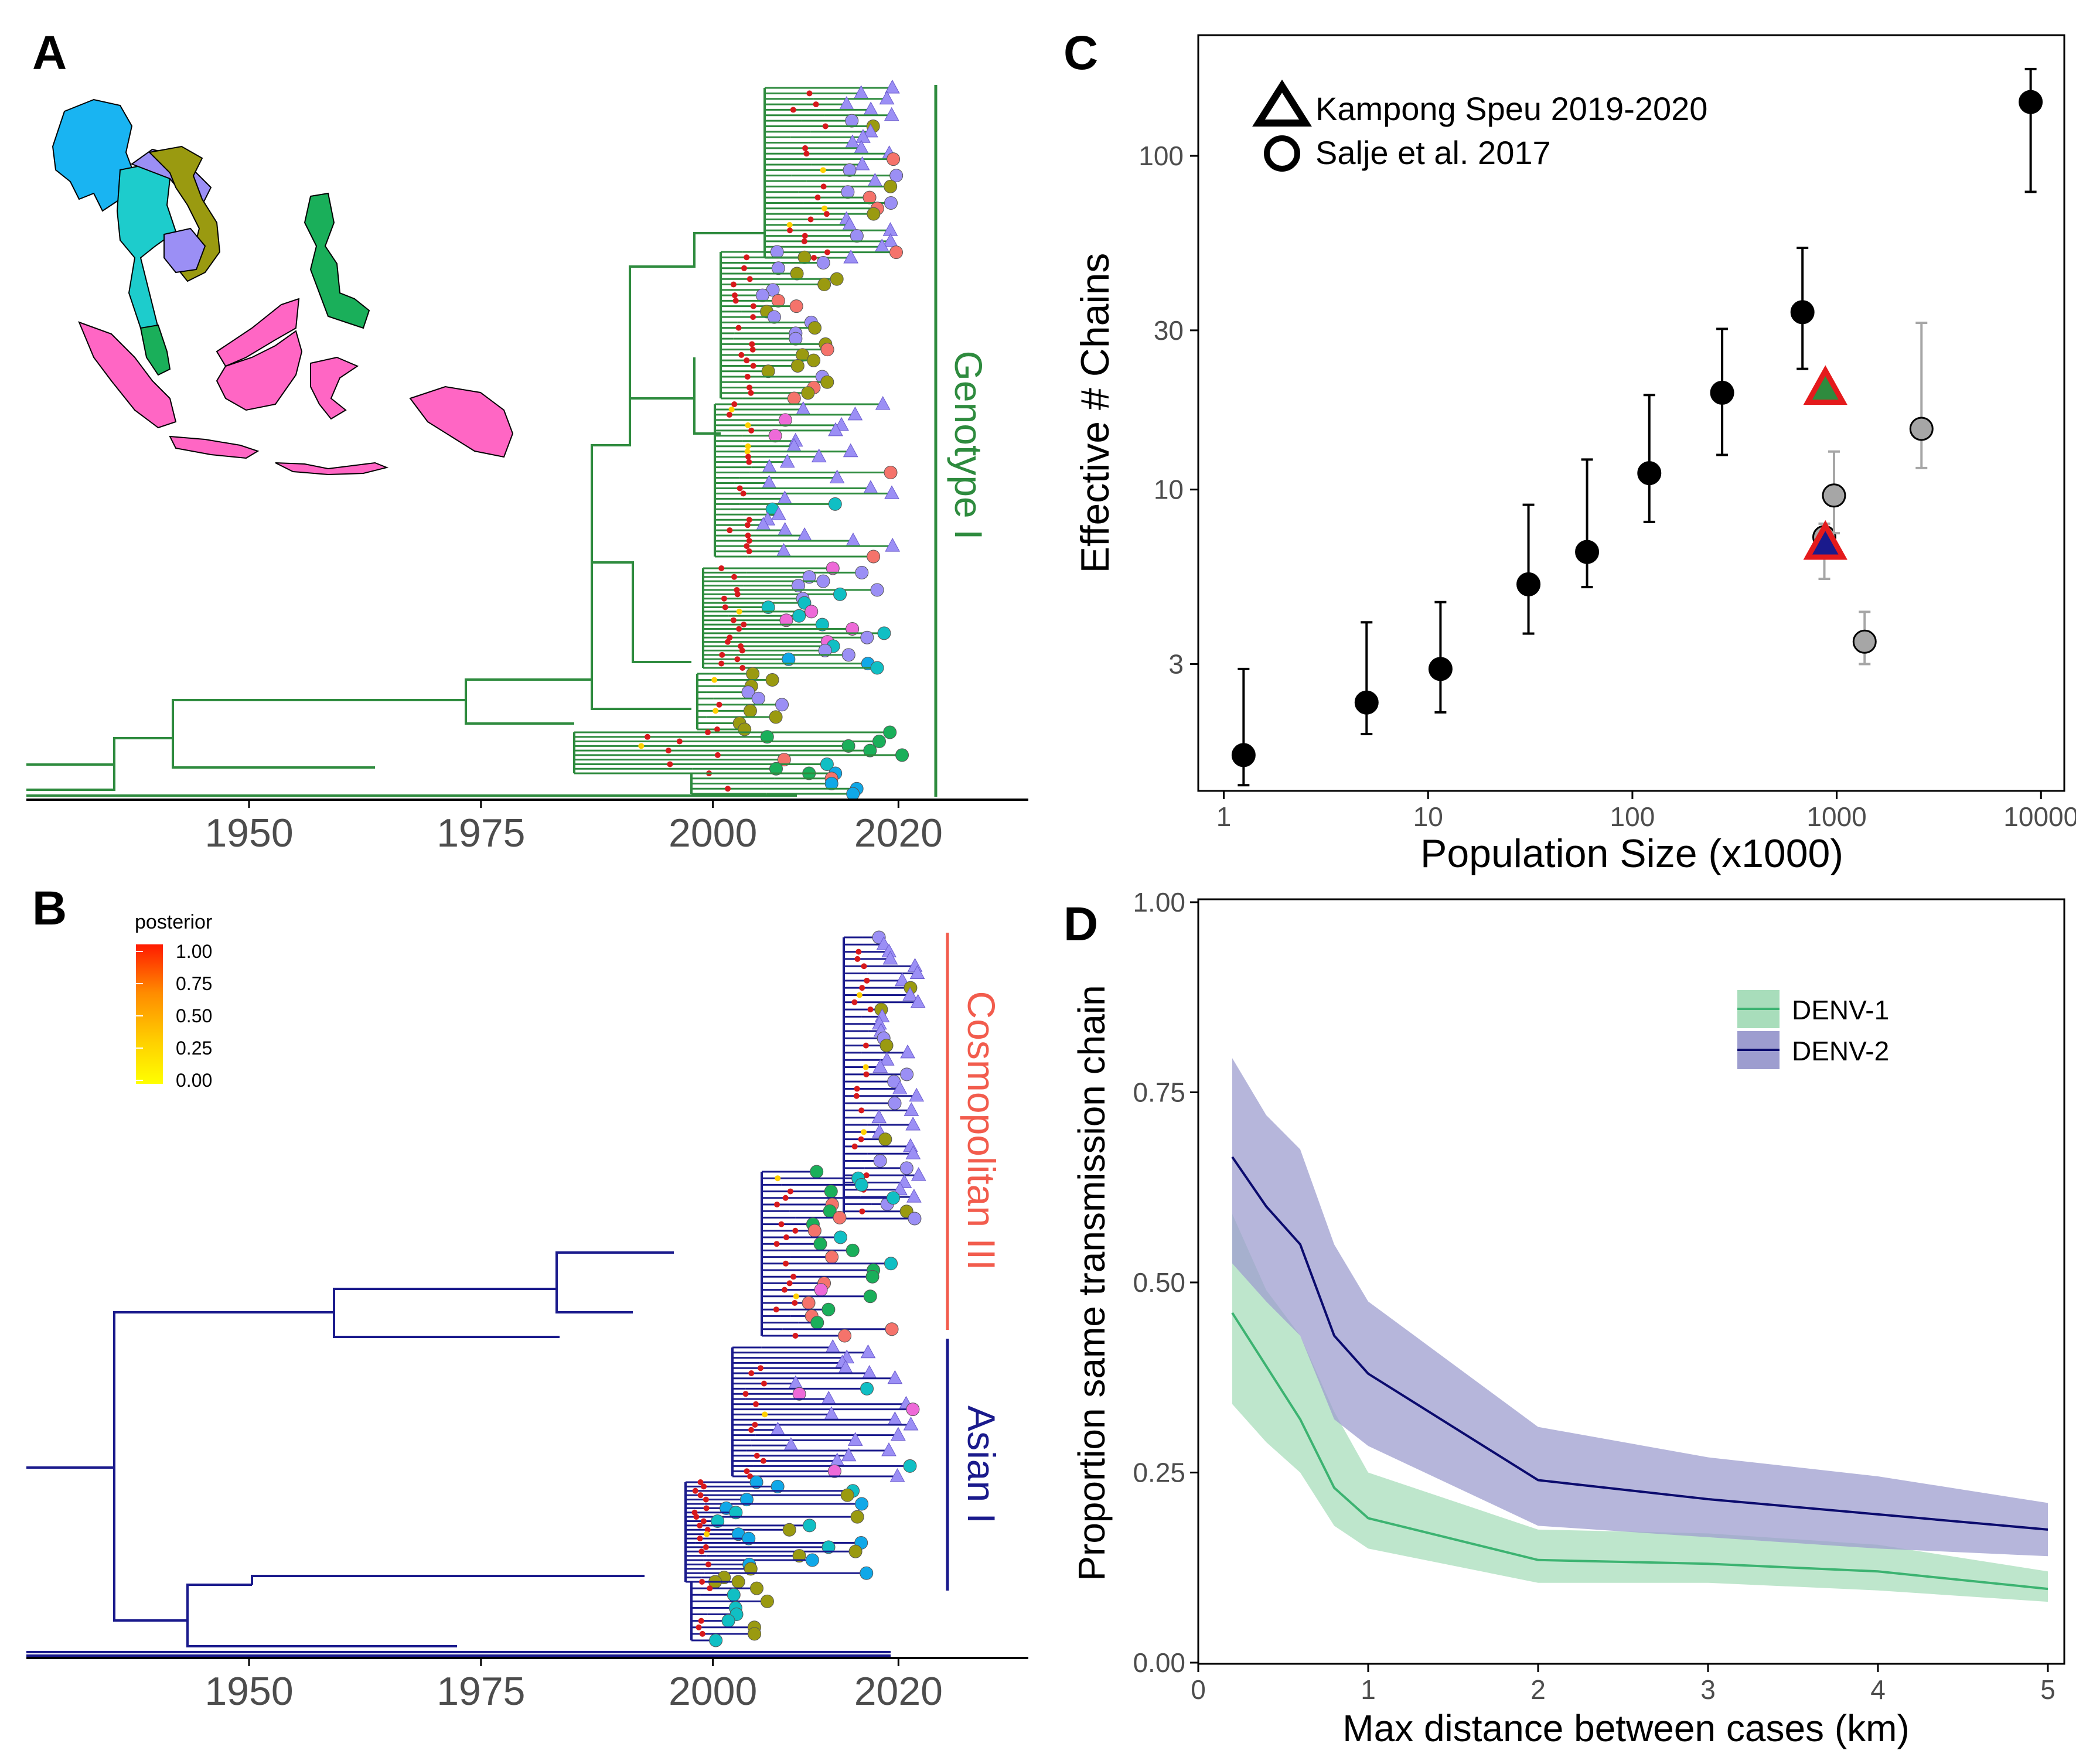 Image resolution: width=2076 pixels, height=1764 pixels. Describe the element at coordinates (1161, 156) in the screenshot. I see `y-tick-label-100: 100` at that location.